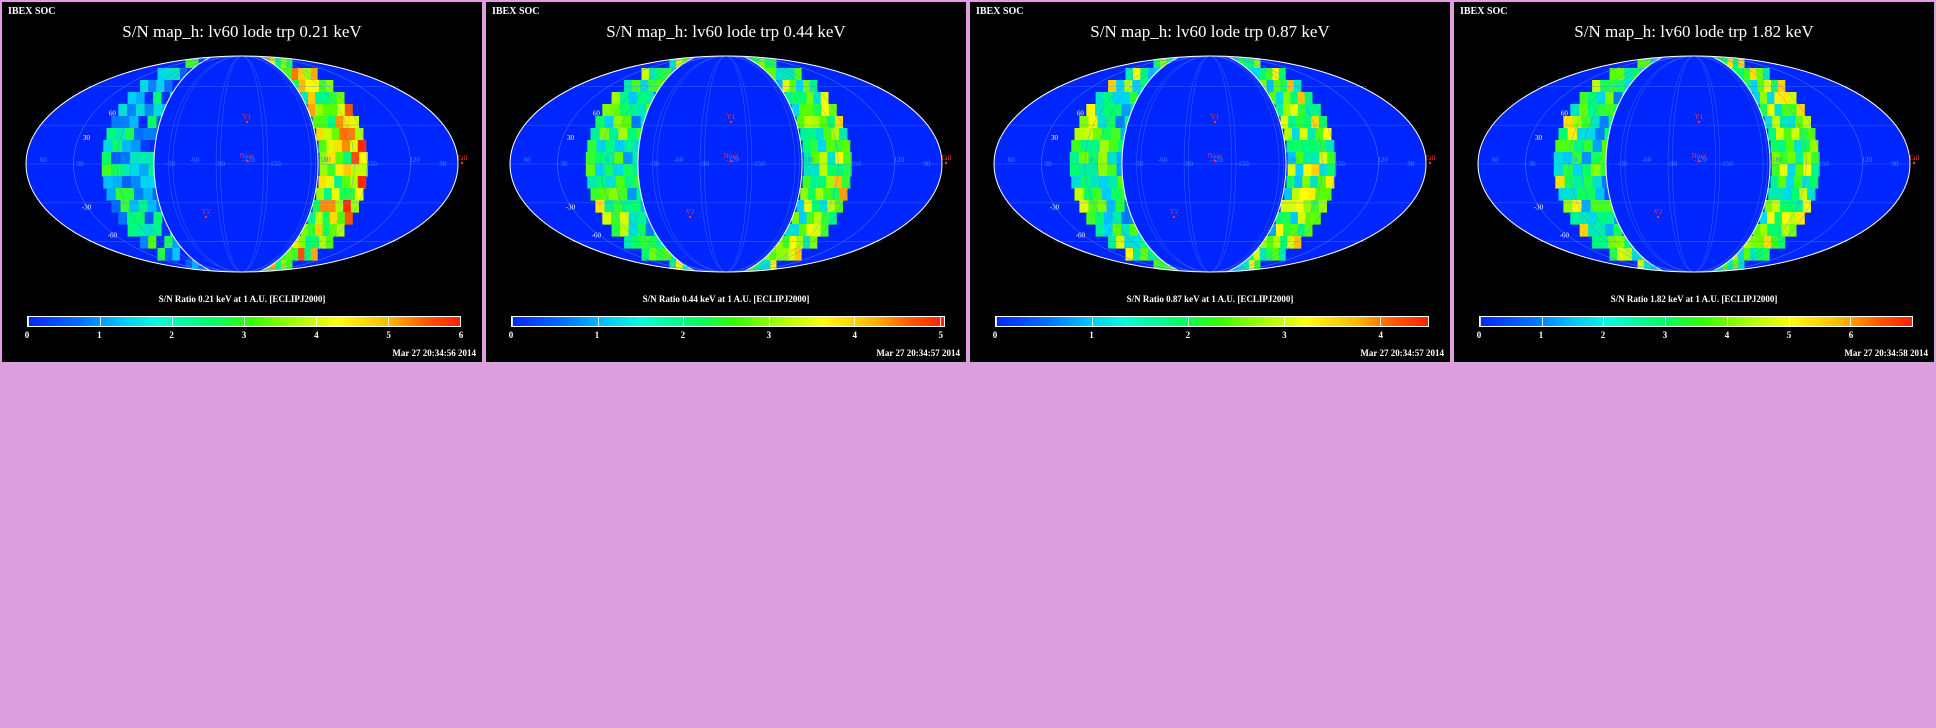  What do you see at coordinates (855, 164) in the screenshot?
I see `longitude-label: 150` at bounding box center [855, 164].